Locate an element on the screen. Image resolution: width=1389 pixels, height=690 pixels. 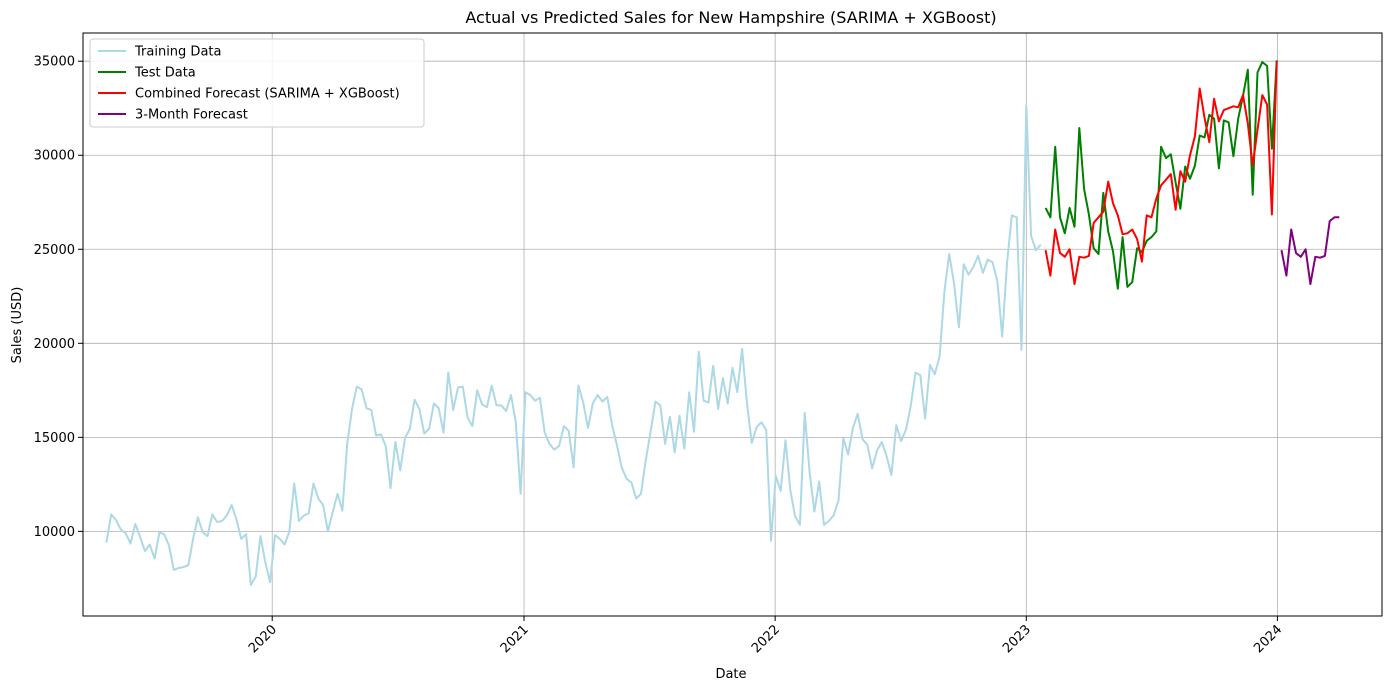
x-tick-label: 2021 is located at coordinates (515, 639).